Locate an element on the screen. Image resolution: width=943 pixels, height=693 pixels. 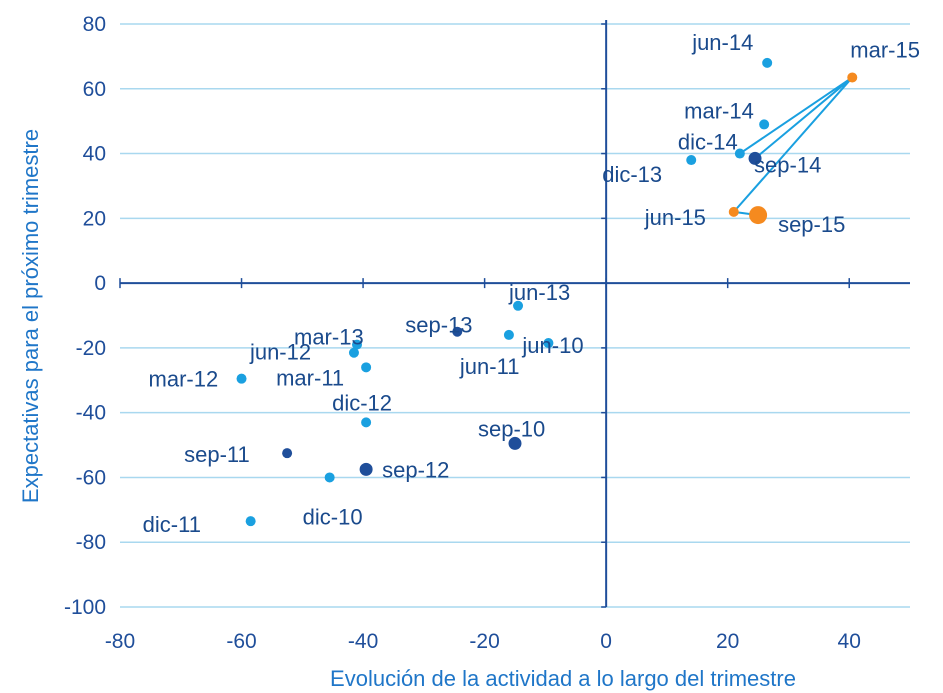
x-tick-label: 20 is located at coordinates (727, 641).